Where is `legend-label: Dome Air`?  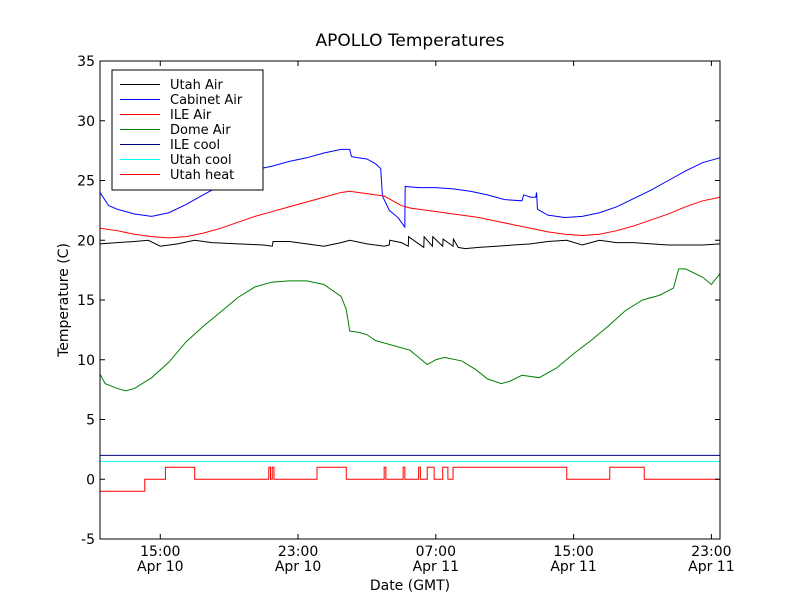 legend-label: Dome Air is located at coordinates (200, 130).